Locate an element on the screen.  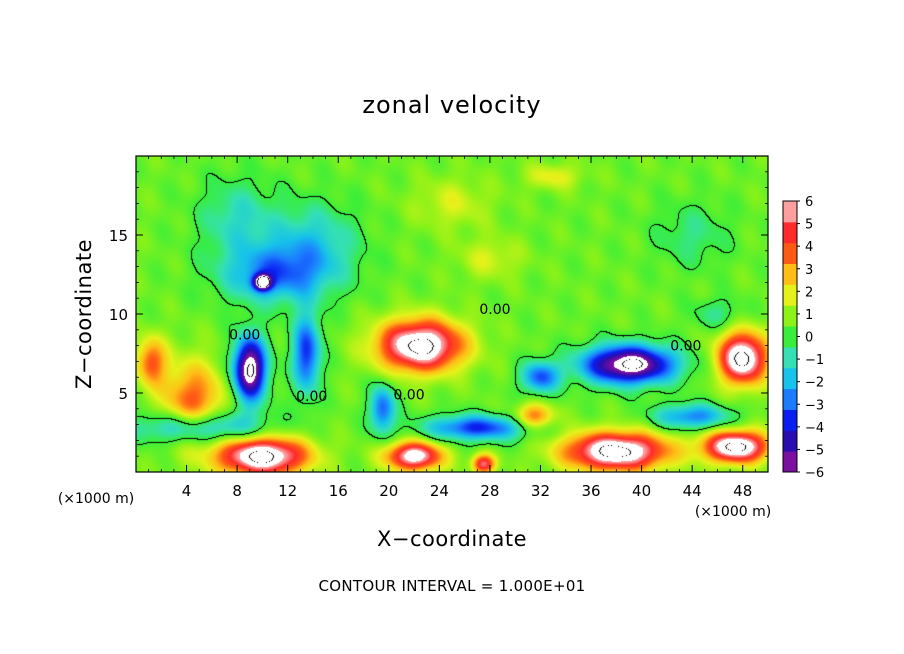
colorbar-tick-label: 2 is located at coordinates (809, 292).